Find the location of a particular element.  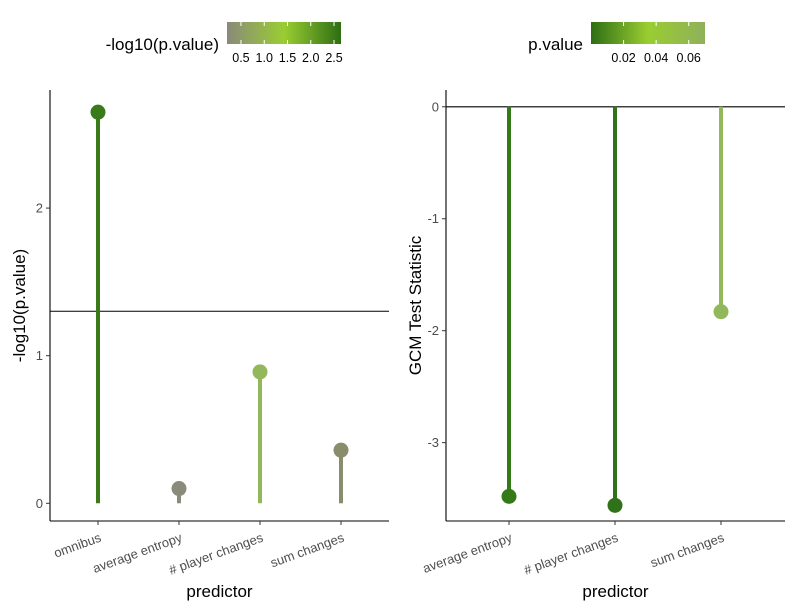

legend-tick-label: 2.5 is located at coordinates (333, 58).